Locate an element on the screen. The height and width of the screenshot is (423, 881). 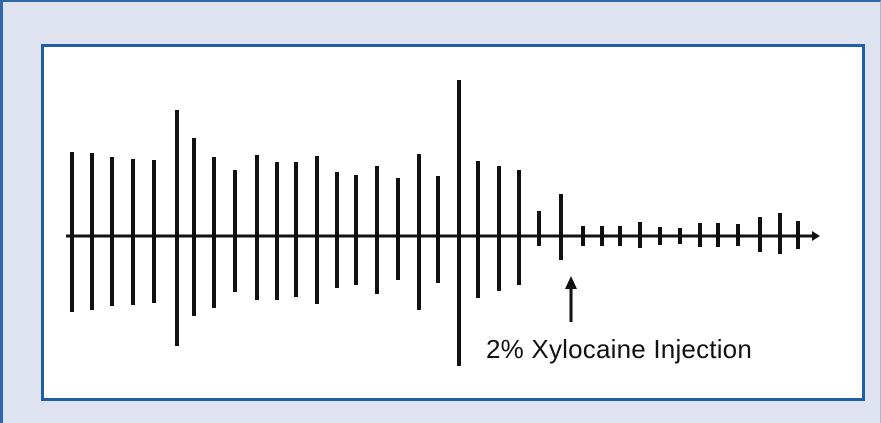
baseline-arrowhead is located at coordinates (816, 236).